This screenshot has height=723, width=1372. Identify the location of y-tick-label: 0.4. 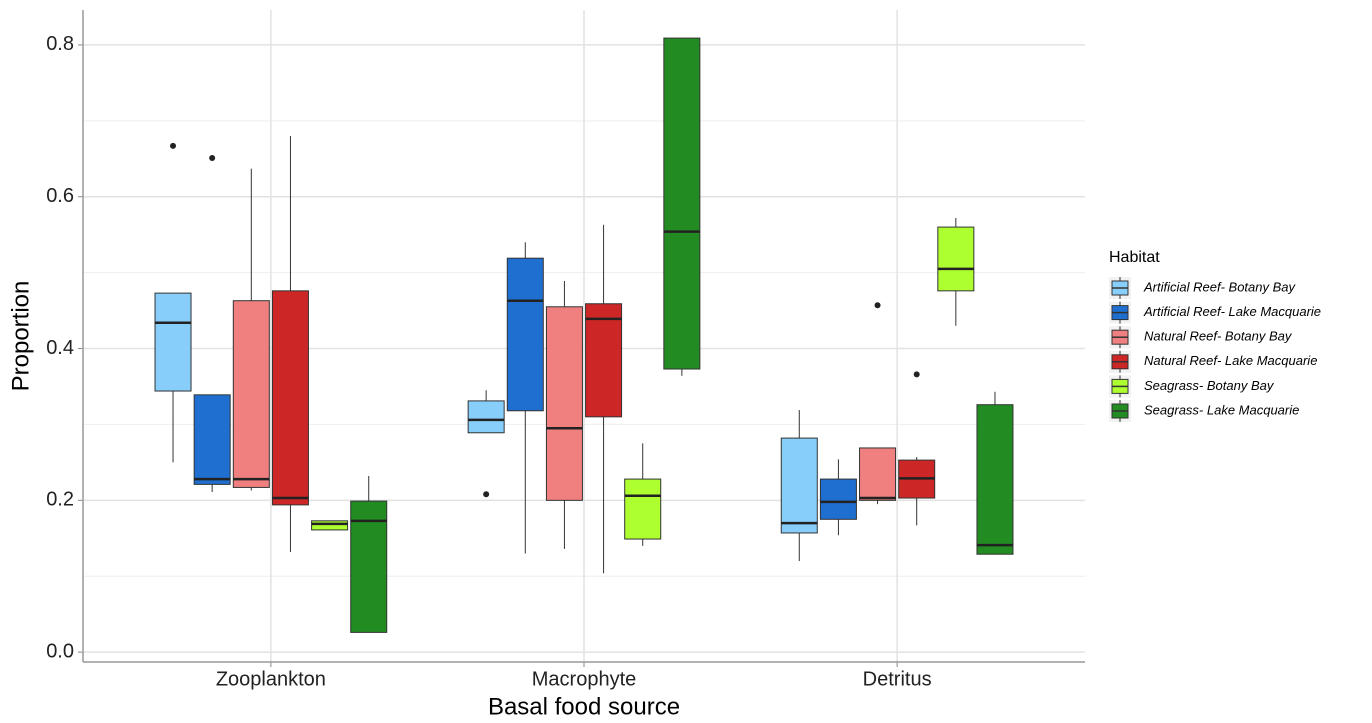
(60, 348).